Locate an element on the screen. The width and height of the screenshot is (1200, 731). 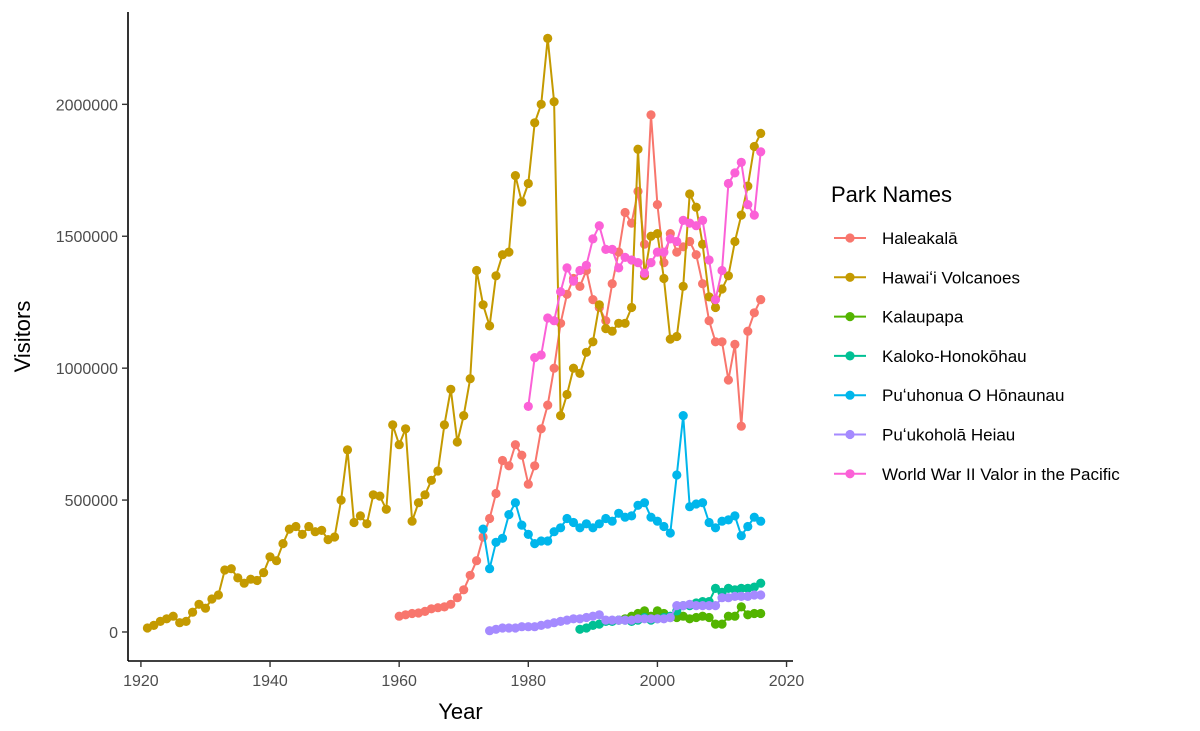
legend-item: Hawaiʻi Volcanoes is located at coordinates (927, 277).